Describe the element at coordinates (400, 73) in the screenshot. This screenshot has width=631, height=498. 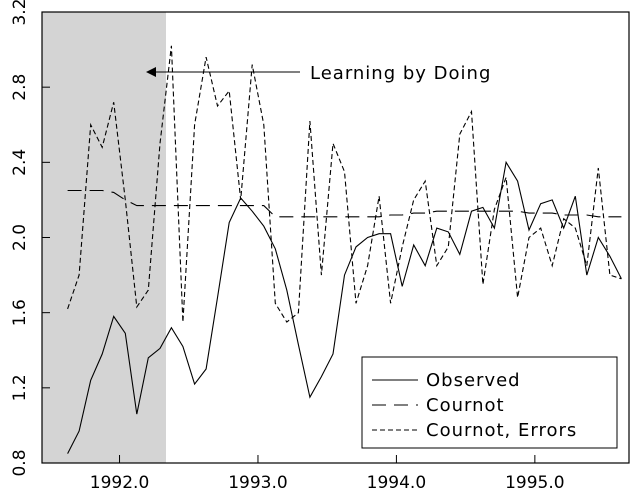
I see `annotation: Learning by Doing` at that location.